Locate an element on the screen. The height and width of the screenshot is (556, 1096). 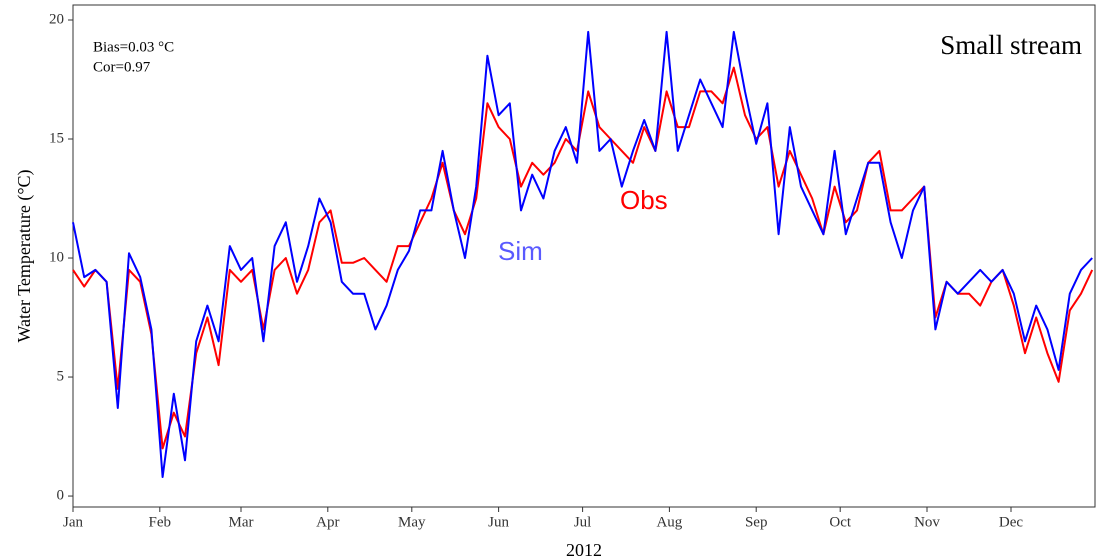
x-tick-label: Jan is located at coordinates (73, 522).